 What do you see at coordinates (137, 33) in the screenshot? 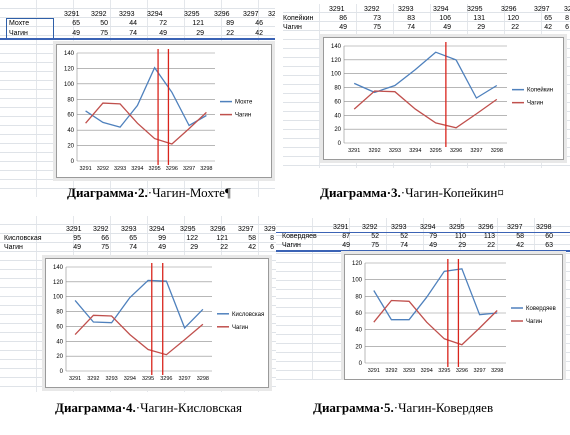
I see `table-row: Чагин 49 75 74 49 29 22 42` at bounding box center [137, 33].